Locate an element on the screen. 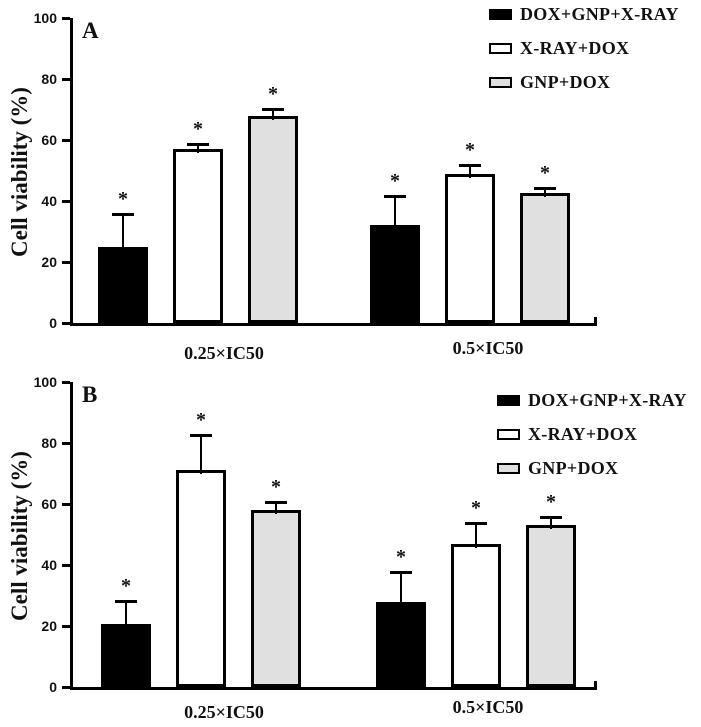  x-axis-end-tick-b is located at coordinates (595, 685).